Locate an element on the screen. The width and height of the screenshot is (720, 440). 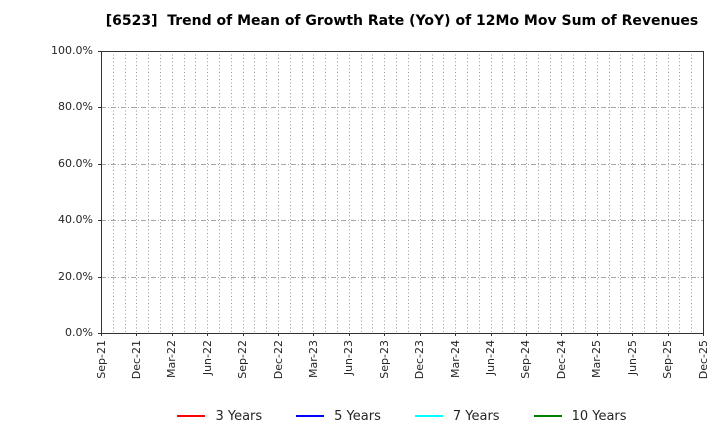
legend-item: 3 Years is located at coordinates (219, 416).